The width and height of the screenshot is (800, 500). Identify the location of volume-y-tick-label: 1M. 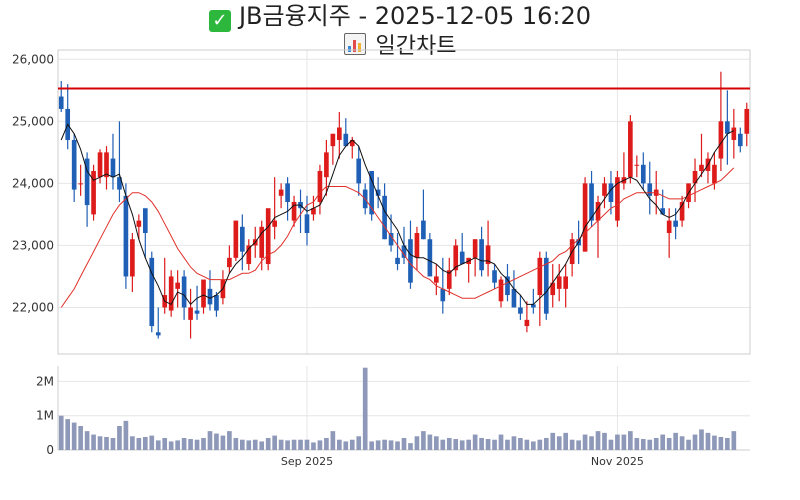
(45, 416).